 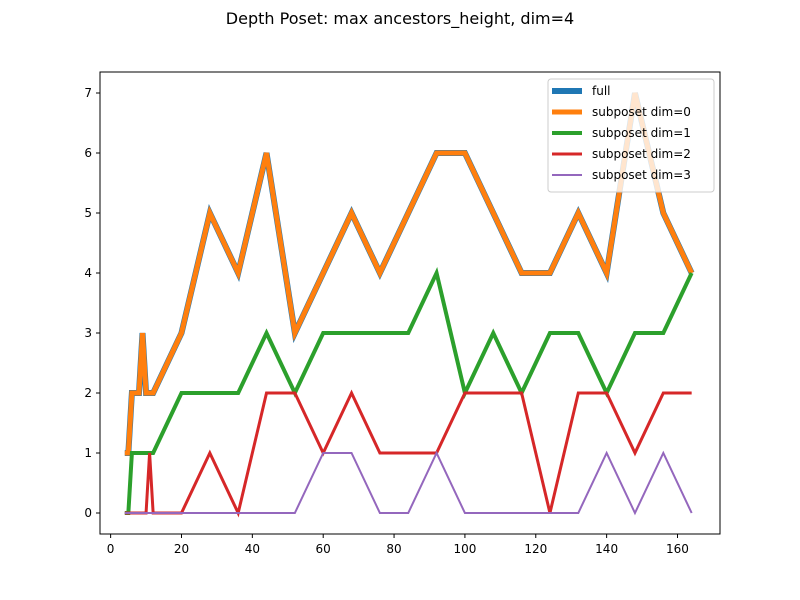 What do you see at coordinates (641, 154) in the screenshot?
I see `legend-label: subposet dim=2` at bounding box center [641, 154].